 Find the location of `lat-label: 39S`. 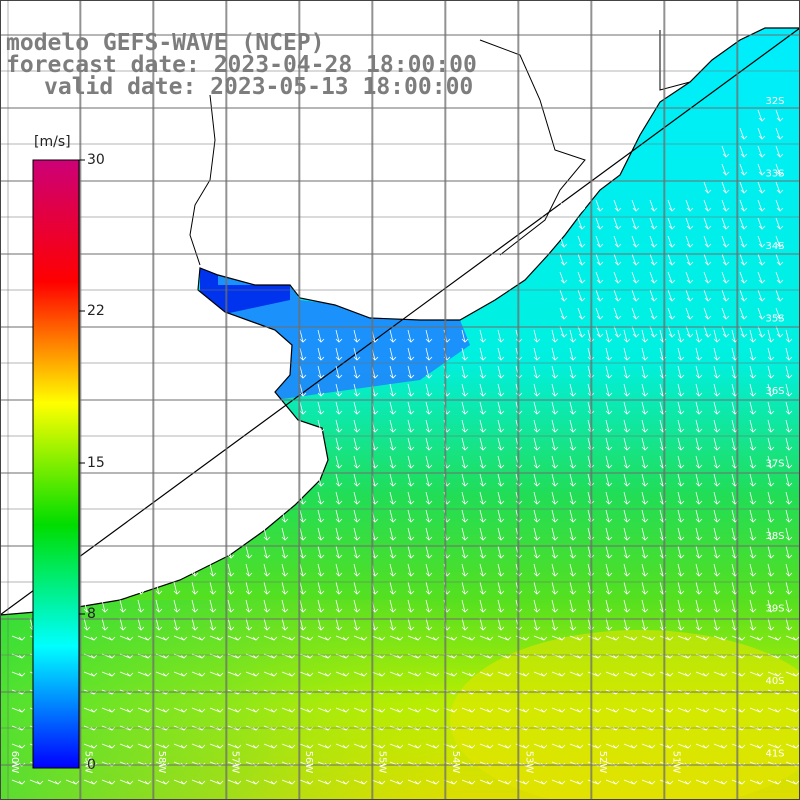

lat-label: 39S is located at coordinates (774, 609).